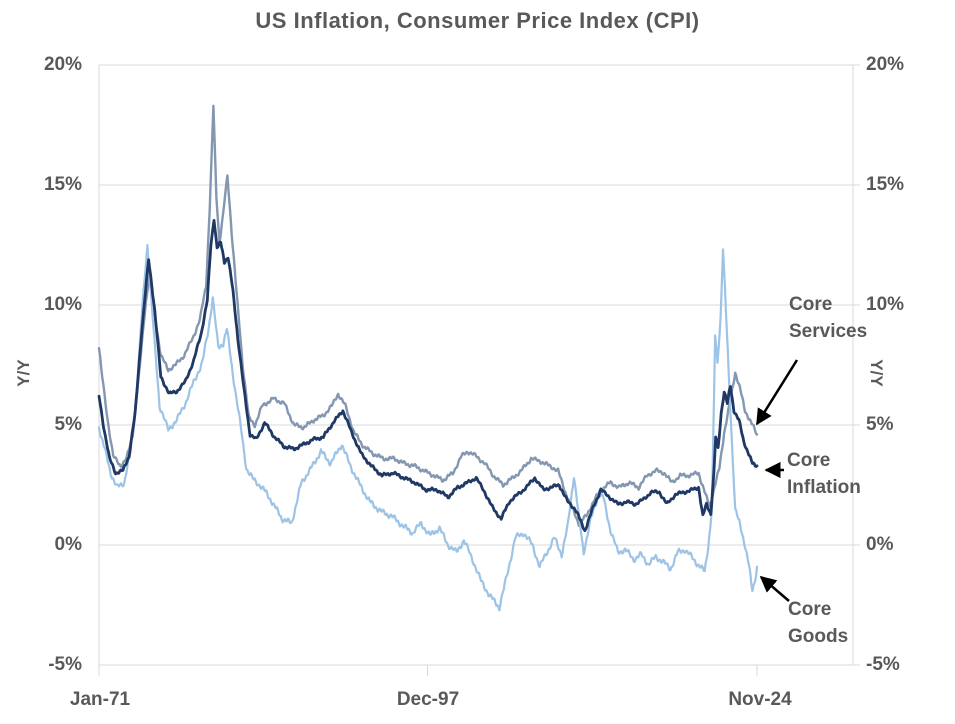  Describe the element at coordinates (100, 699) in the screenshot. I see `x-tick-jan-71: Jan-71` at that location.